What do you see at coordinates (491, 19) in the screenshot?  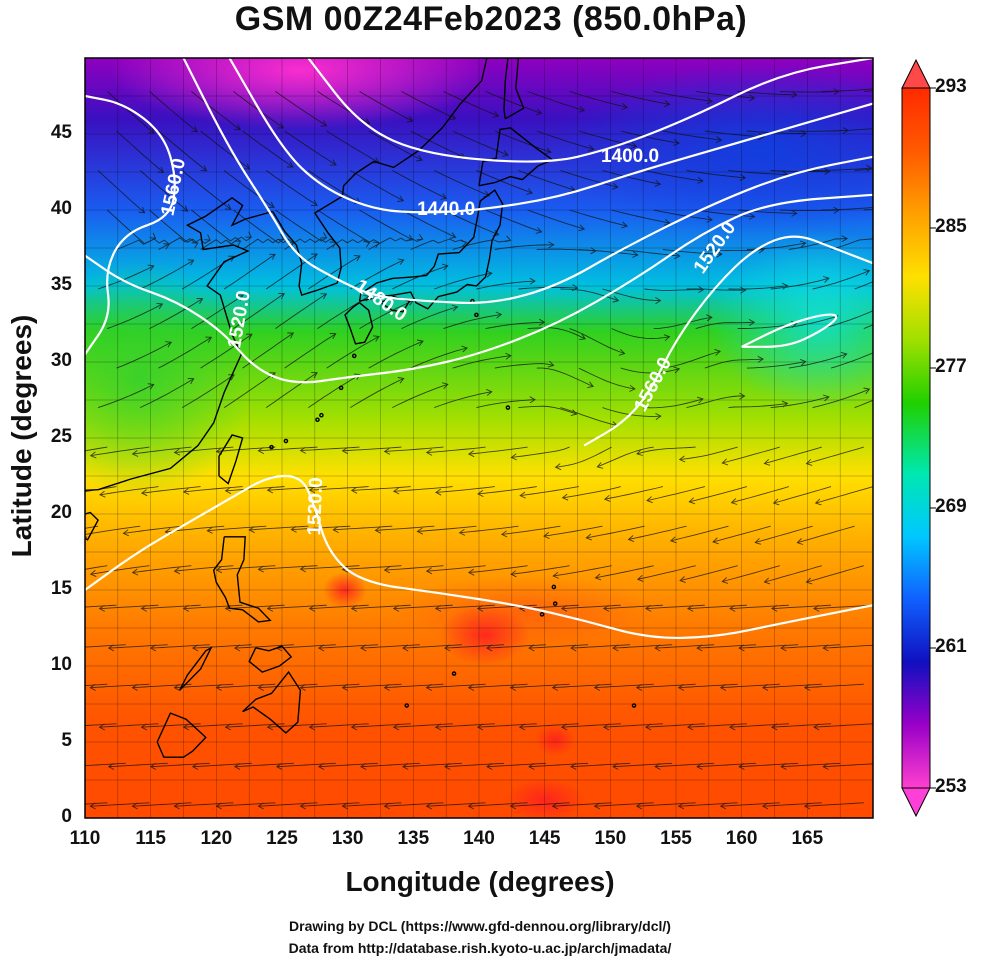 I see `map-title: GSM 00Z24Feb2023 (850.0hPa)` at bounding box center [491, 19].